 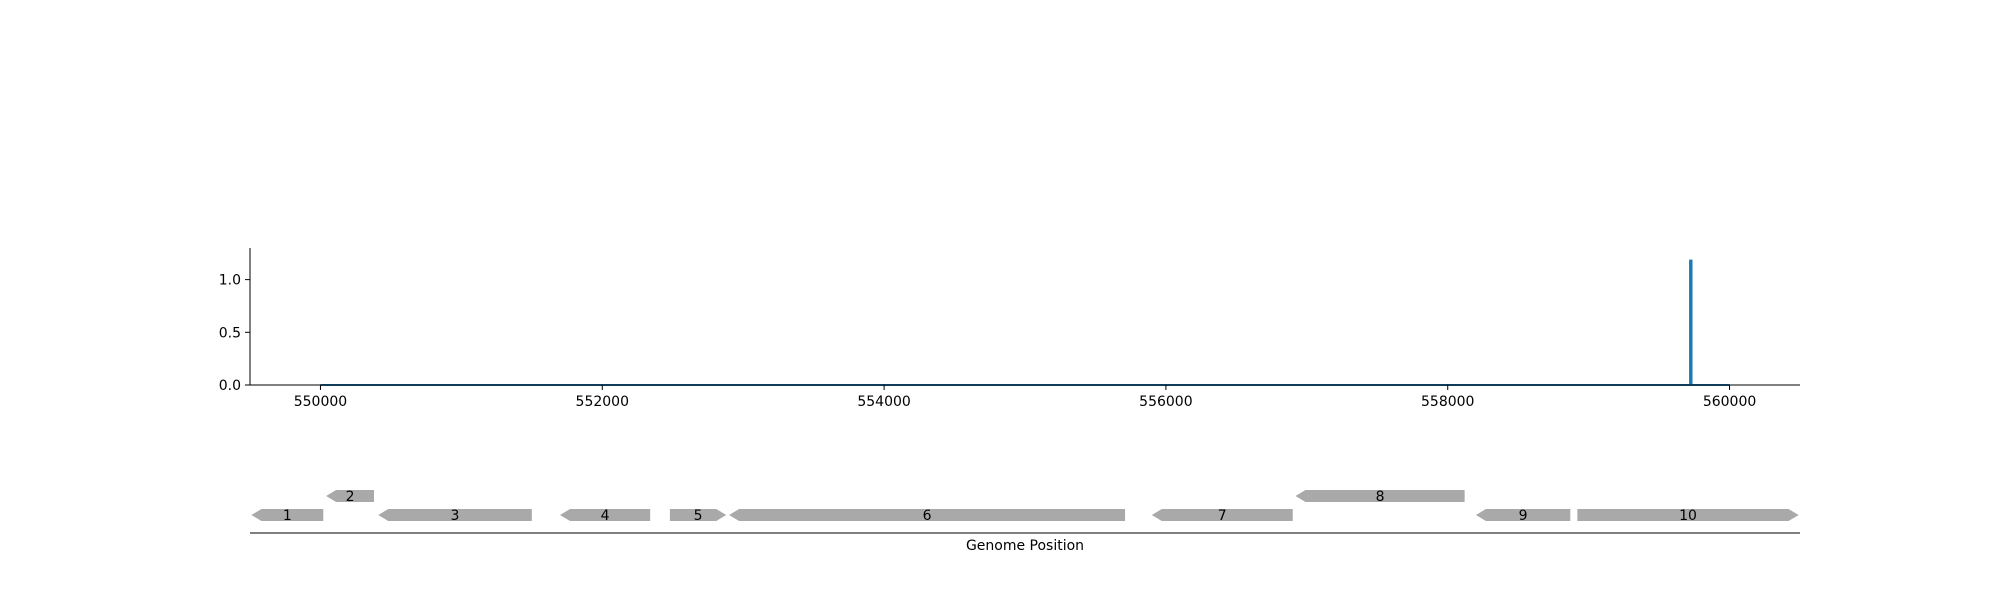 I want to click on gene-feature-label: 2, so click(x=350, y=497).